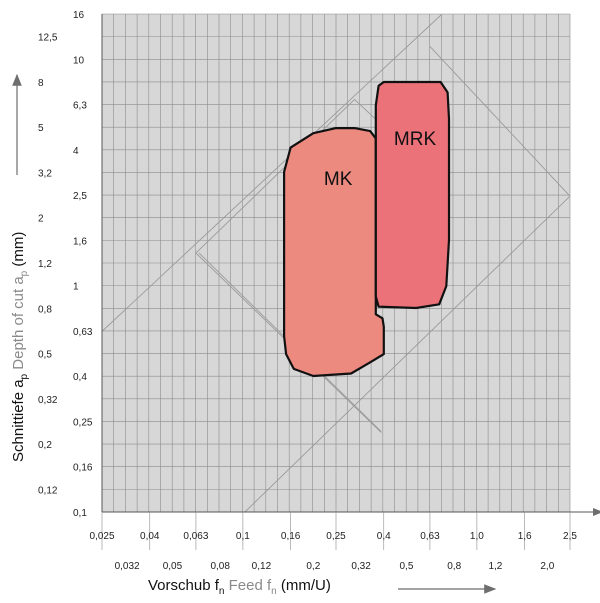 The height and width of the screenshot is (603, 600). Describe the element at coordinates (412, 195) in the screenshot. I see `region-mrk` at that location.